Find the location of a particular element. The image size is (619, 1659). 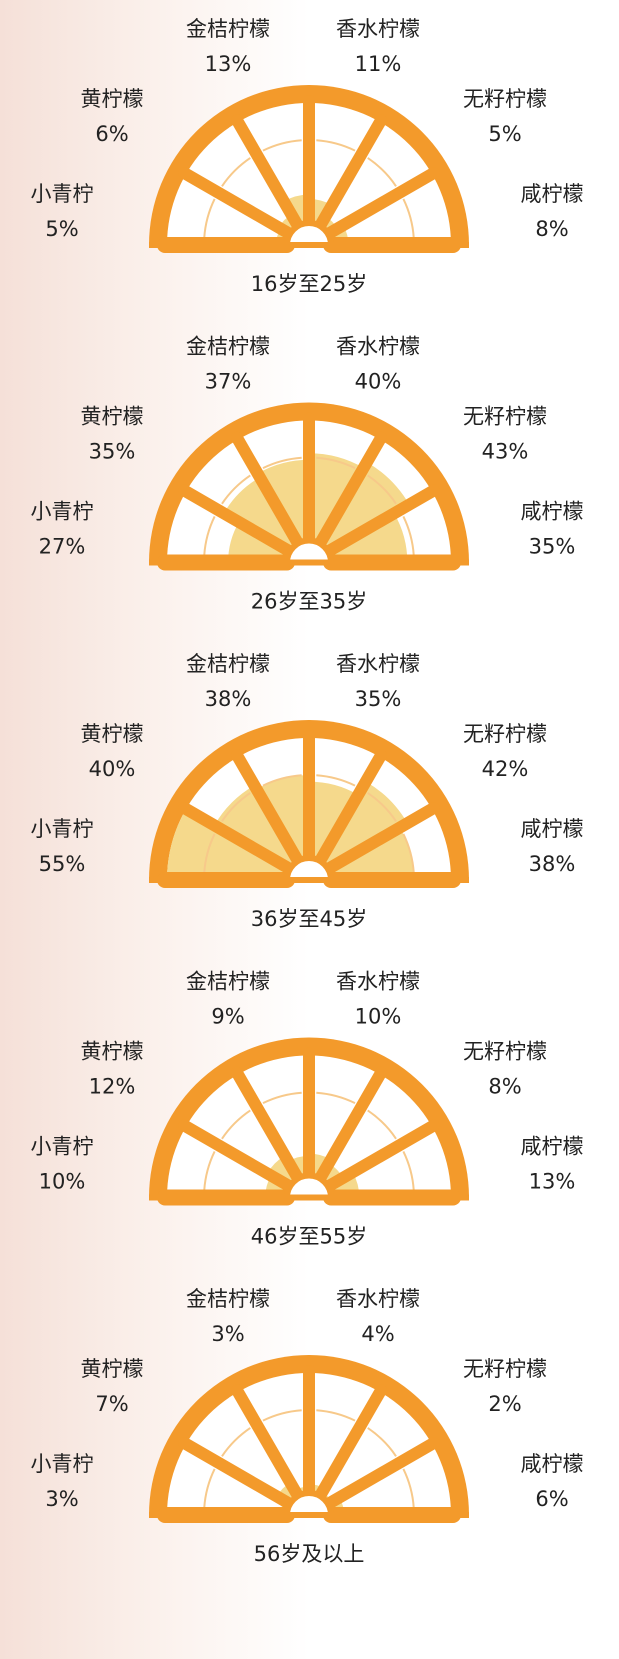

value-label: 42% is located at coordinates (505, 769).